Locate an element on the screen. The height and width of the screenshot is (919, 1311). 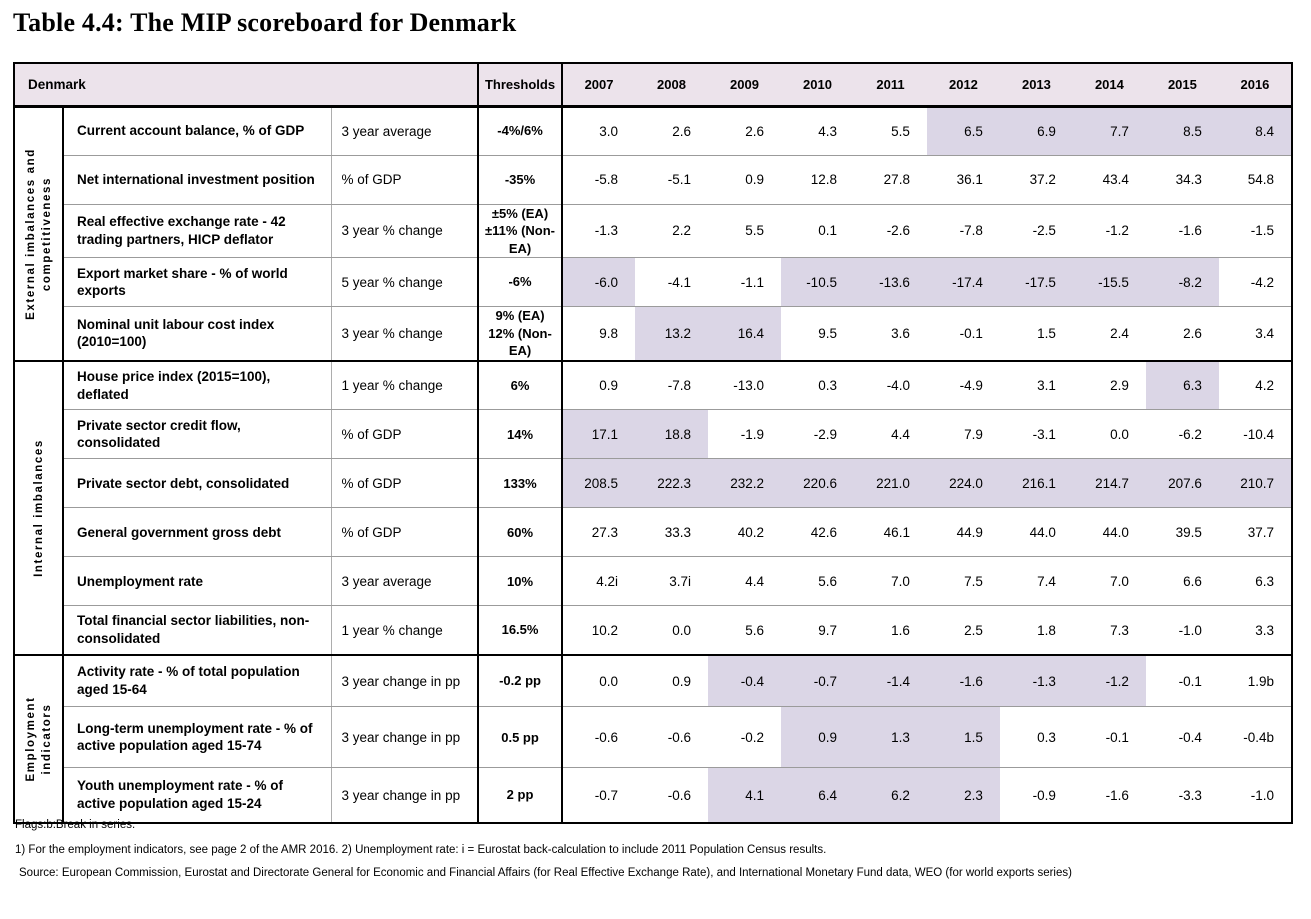
threshold-cell: 14% is located at coordinates (521, 434).